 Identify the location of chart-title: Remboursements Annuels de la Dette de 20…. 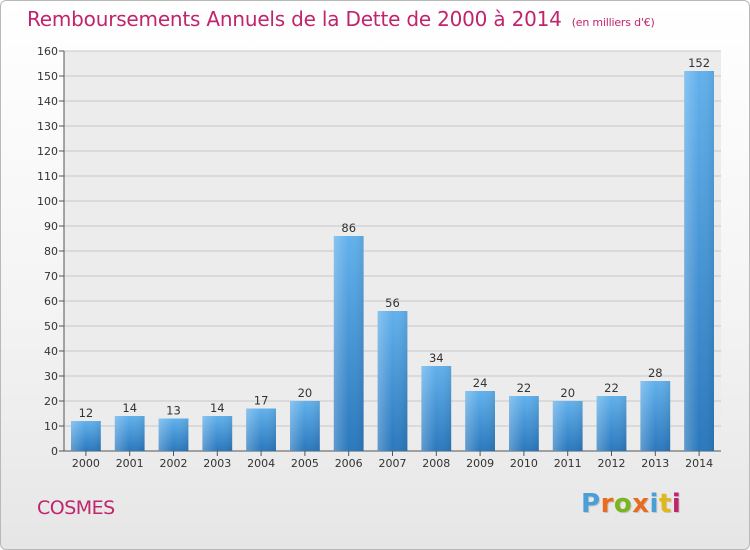
(341, 19).